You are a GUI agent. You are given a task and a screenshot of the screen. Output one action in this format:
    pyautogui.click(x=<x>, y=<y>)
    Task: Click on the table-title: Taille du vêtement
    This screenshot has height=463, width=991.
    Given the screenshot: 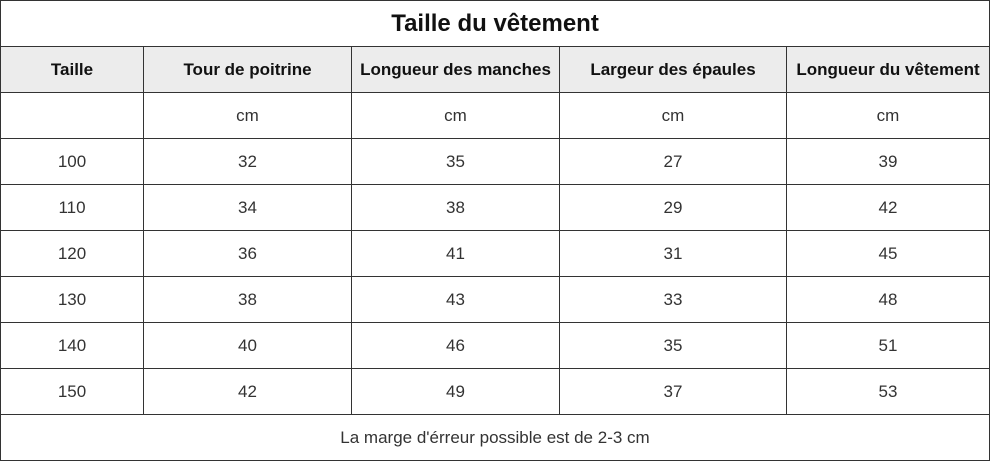 What is the action you would take?
    pyautogui.click(x=495, y=23)
    